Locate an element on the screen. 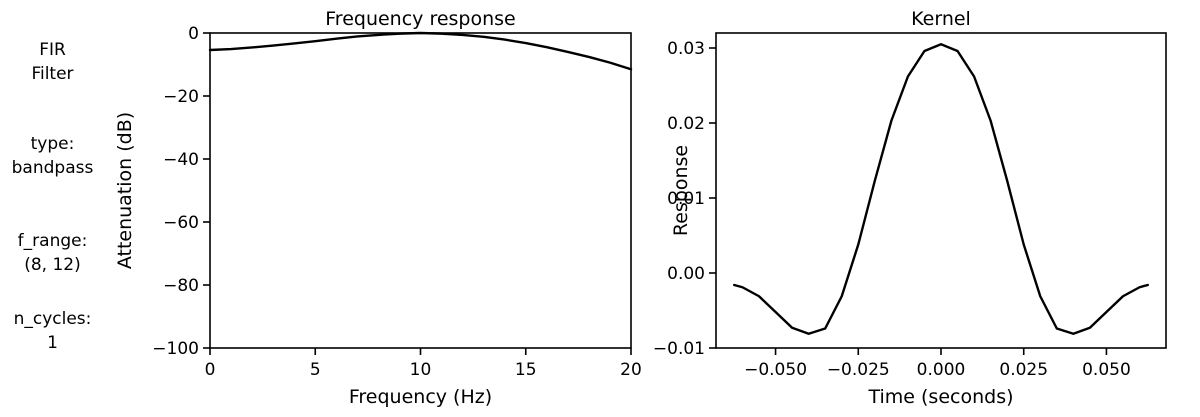 This screenshot has width=1200, height=417. kernel-x-tick-label-0: −0.050 is located at coordinates (775, 370).